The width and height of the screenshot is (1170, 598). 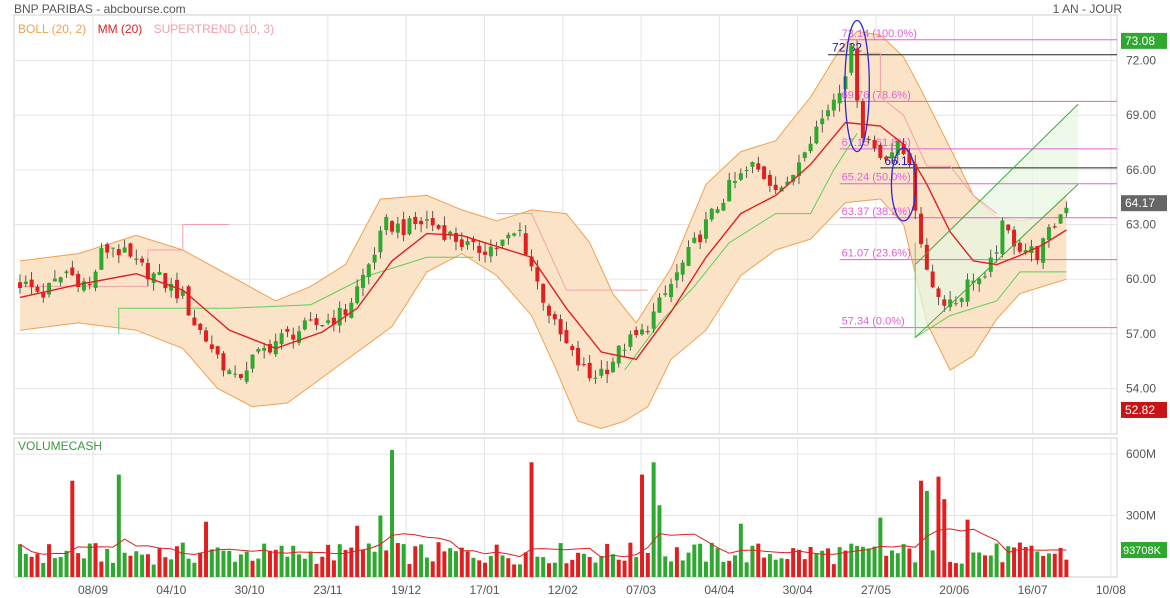 I want to click on channel-upper-line, so click(x=996, y=184).